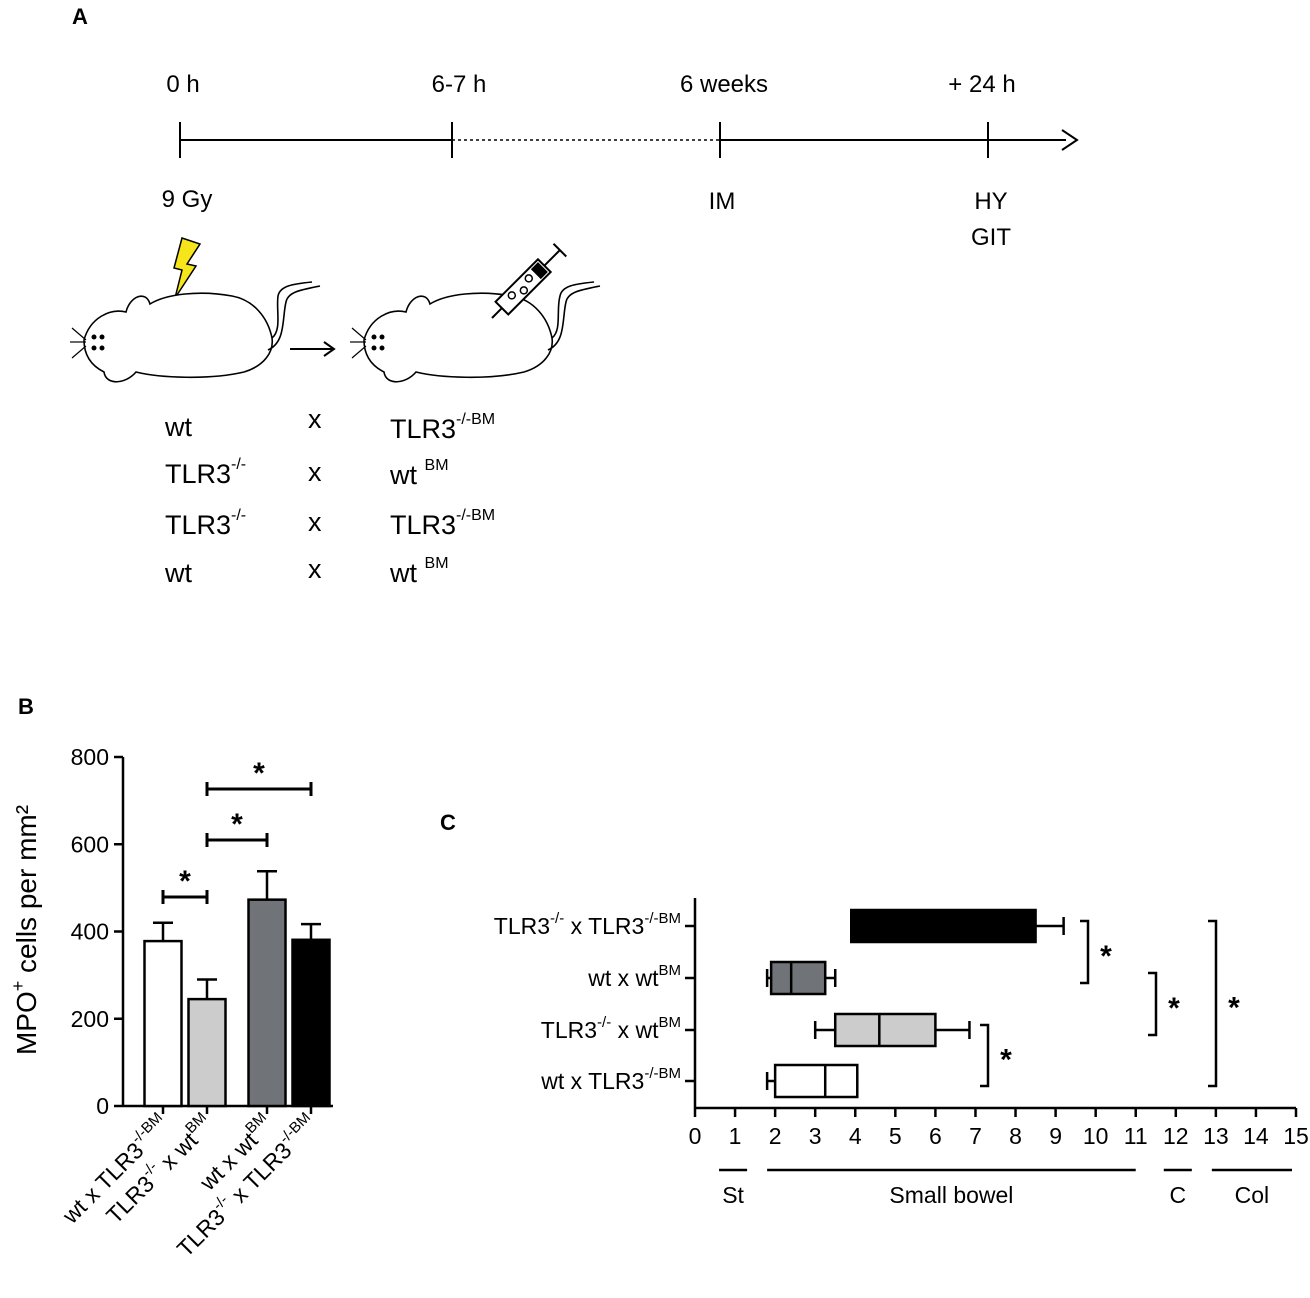 The width and height of the screenshot is (1310, 1298). What do you see at coordinates (951, 1195) in the screenshot?
I see `c-segment-label: Small bowel` at bounding box center [951, 1195].